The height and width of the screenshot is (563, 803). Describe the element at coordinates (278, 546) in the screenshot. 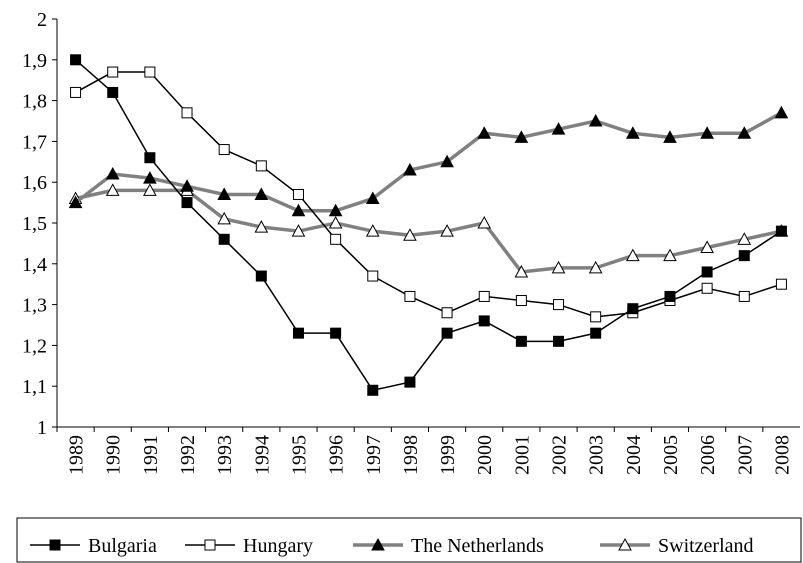

I see `legend-label: Hungary` at that location.